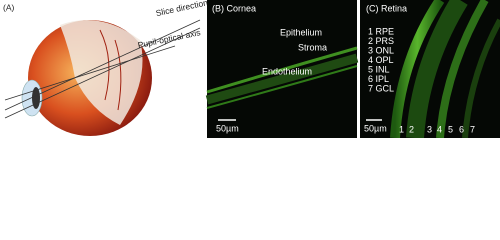  Describe the element at coordinates (439, 129) in the screenshot. I see `layer-number: 4` at that location.